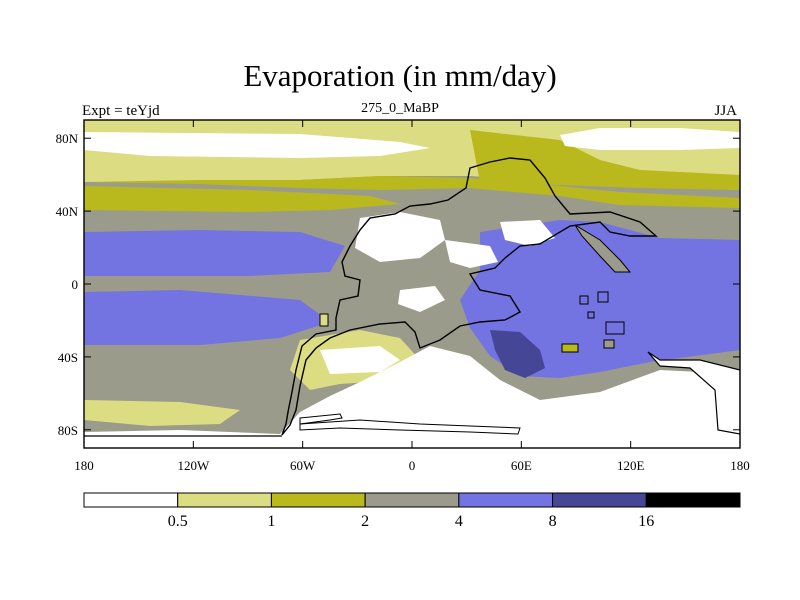 The height and width of the screenshot is (600, 800). Describe the element at coordinates (400, 75) in the screenshot. I see `plot-title: Evaporation (in mm/day)` at that location.